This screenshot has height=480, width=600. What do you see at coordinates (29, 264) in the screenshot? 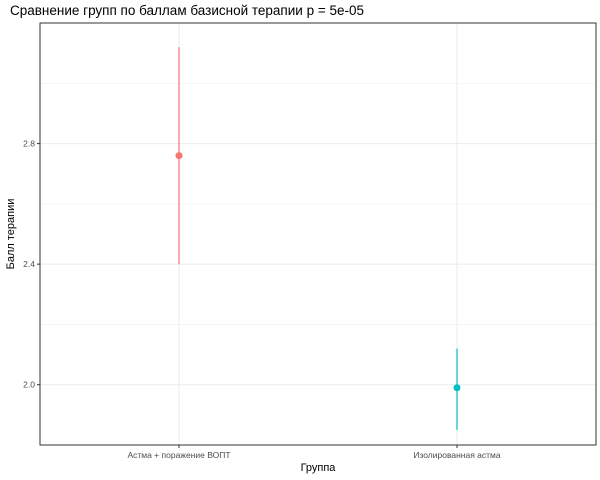
I see `y-tick-label: 2.4` at bounding box center [29, 264].